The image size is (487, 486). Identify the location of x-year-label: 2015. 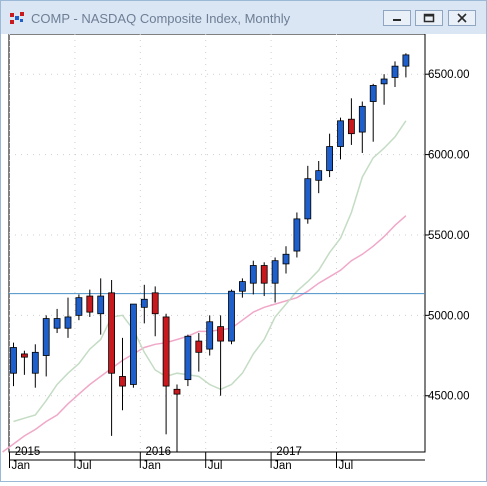
(28, 452).